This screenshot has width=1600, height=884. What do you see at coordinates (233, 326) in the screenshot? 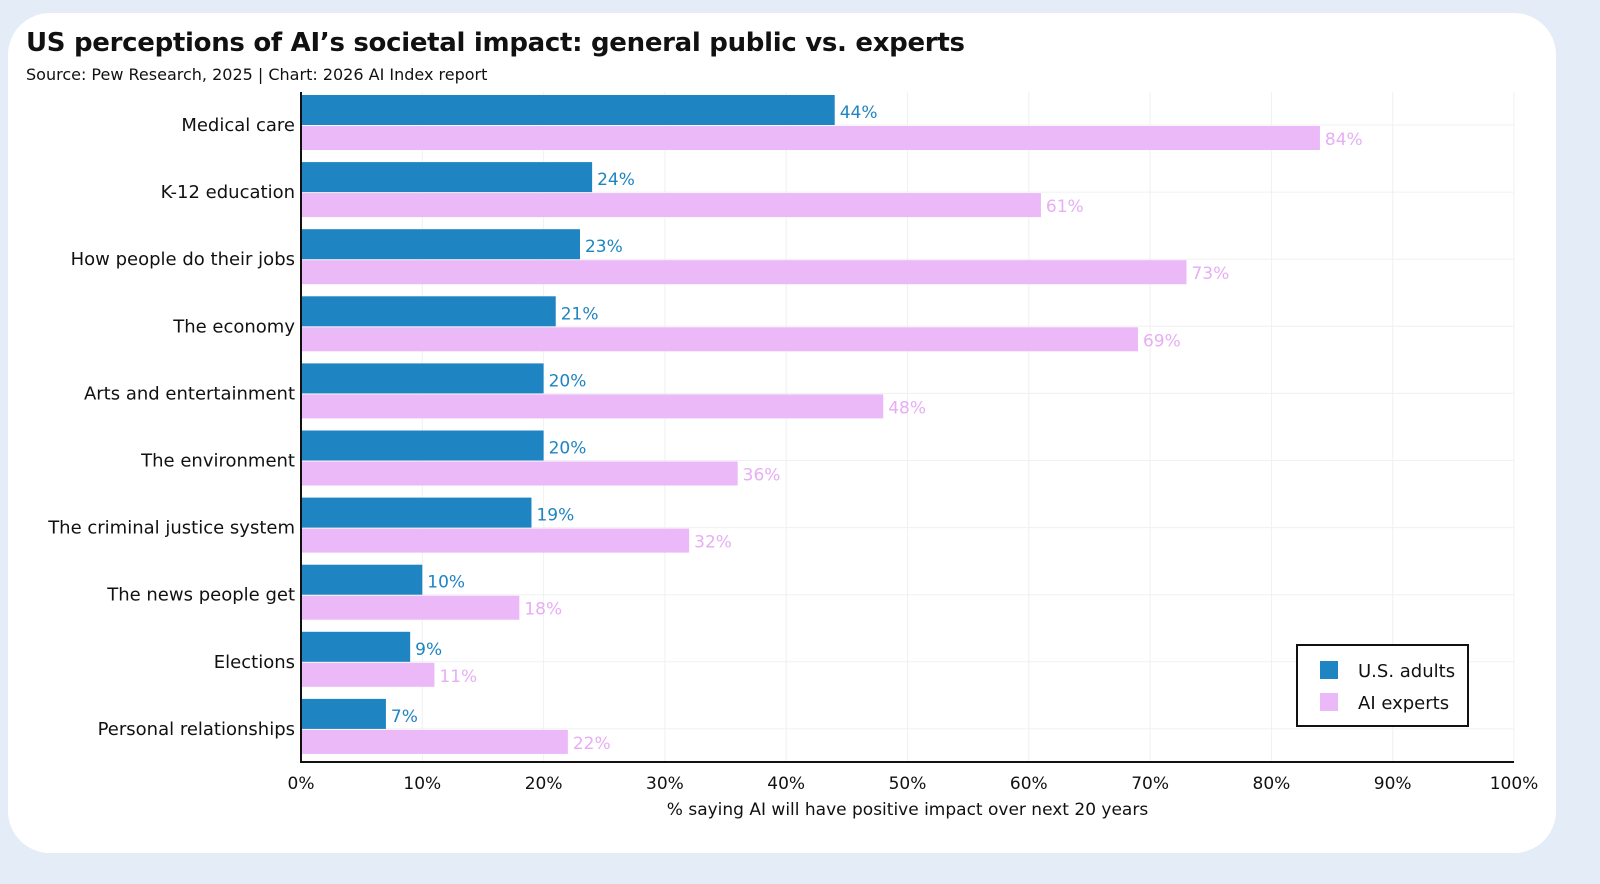
I see `category-label: The economy` at bounding box center [233, 326].